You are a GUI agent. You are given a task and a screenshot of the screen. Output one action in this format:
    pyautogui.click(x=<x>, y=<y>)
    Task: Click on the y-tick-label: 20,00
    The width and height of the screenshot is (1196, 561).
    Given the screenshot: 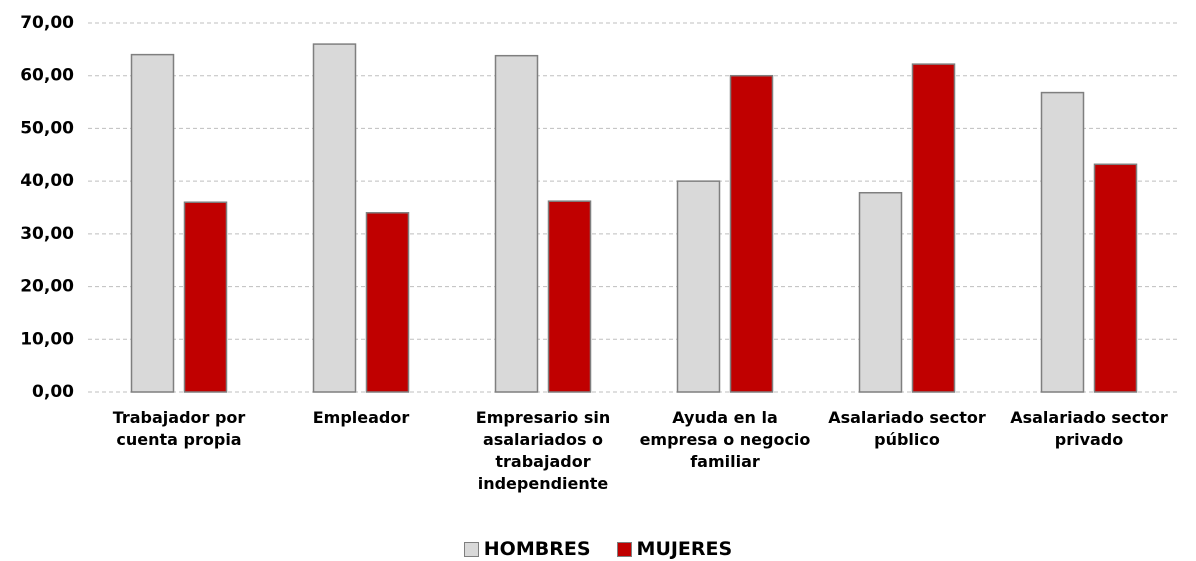 What is the action you would take?
    pyautogui.click(x=47, y=287)
    